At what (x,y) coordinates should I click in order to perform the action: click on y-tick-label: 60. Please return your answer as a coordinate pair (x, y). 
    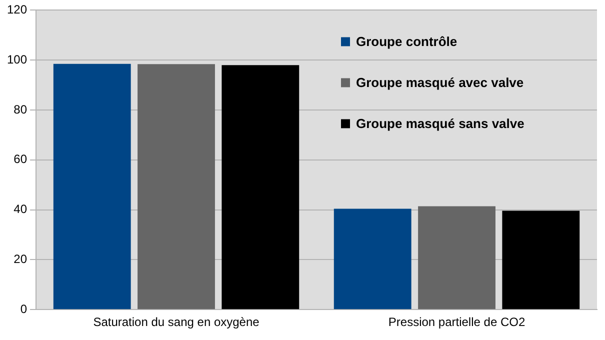
    Looking at the image, I should click on (21, 159).